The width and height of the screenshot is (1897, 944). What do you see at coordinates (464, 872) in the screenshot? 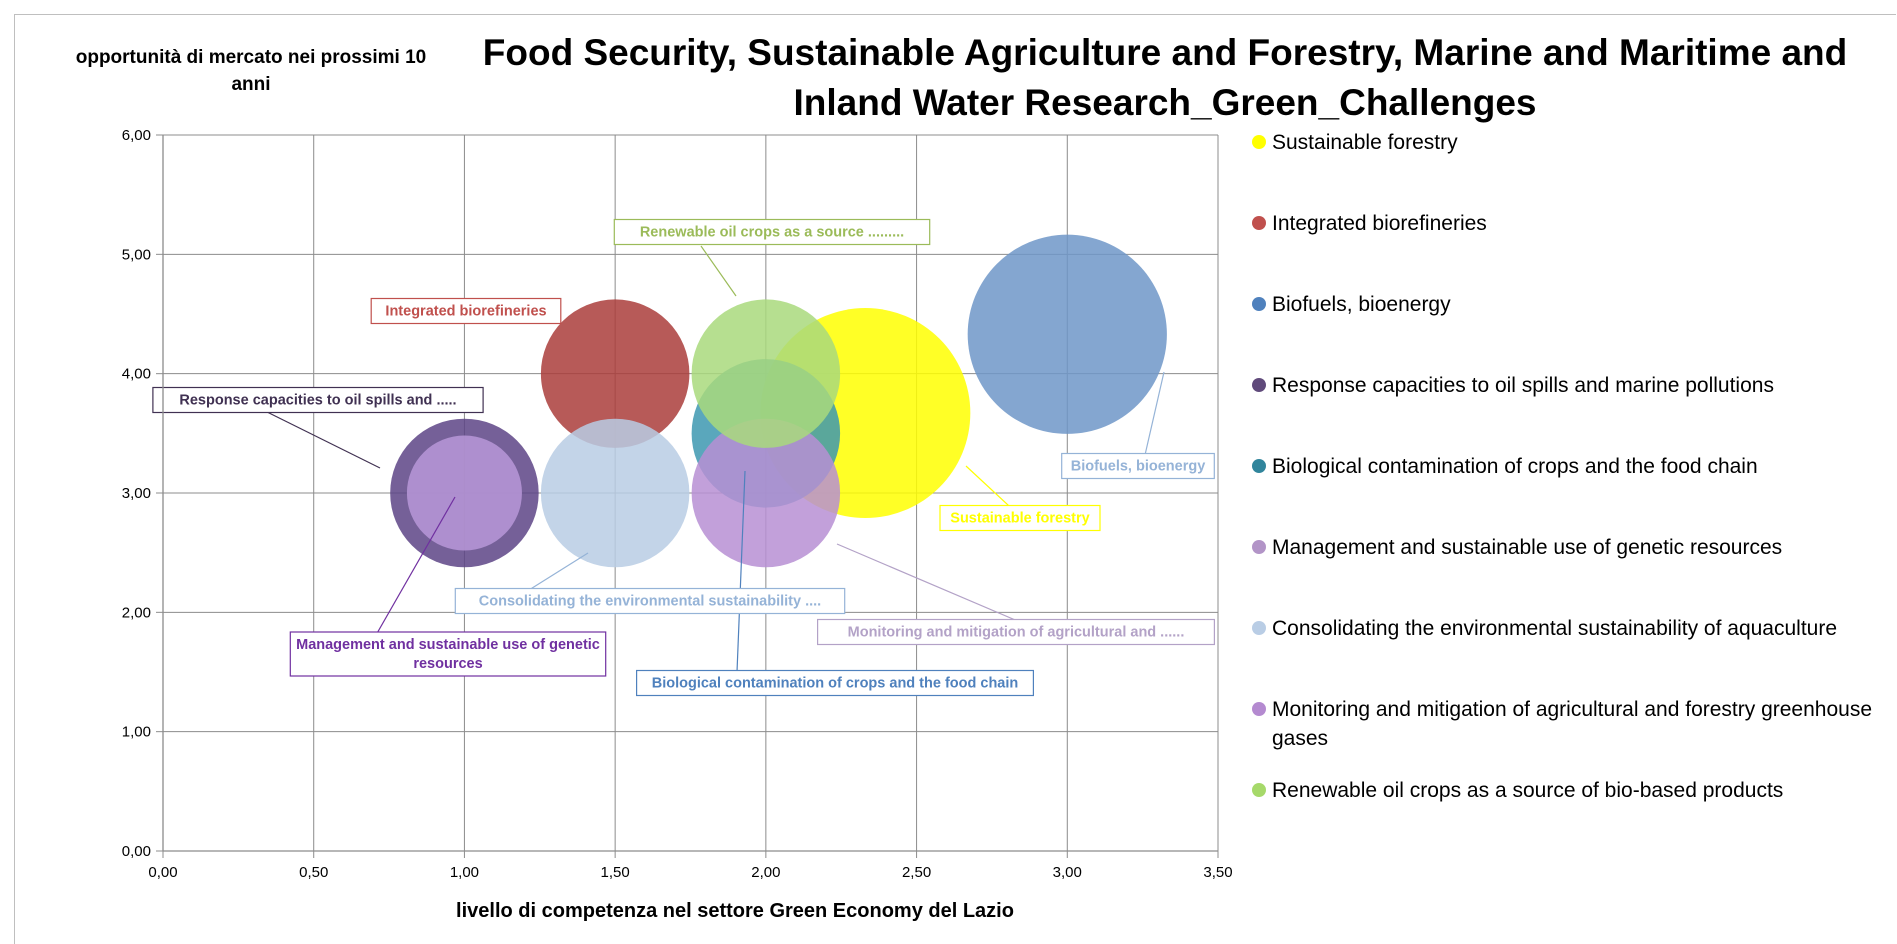
I see `x-tick-label: 1,00` at bounding box center [464, 872].